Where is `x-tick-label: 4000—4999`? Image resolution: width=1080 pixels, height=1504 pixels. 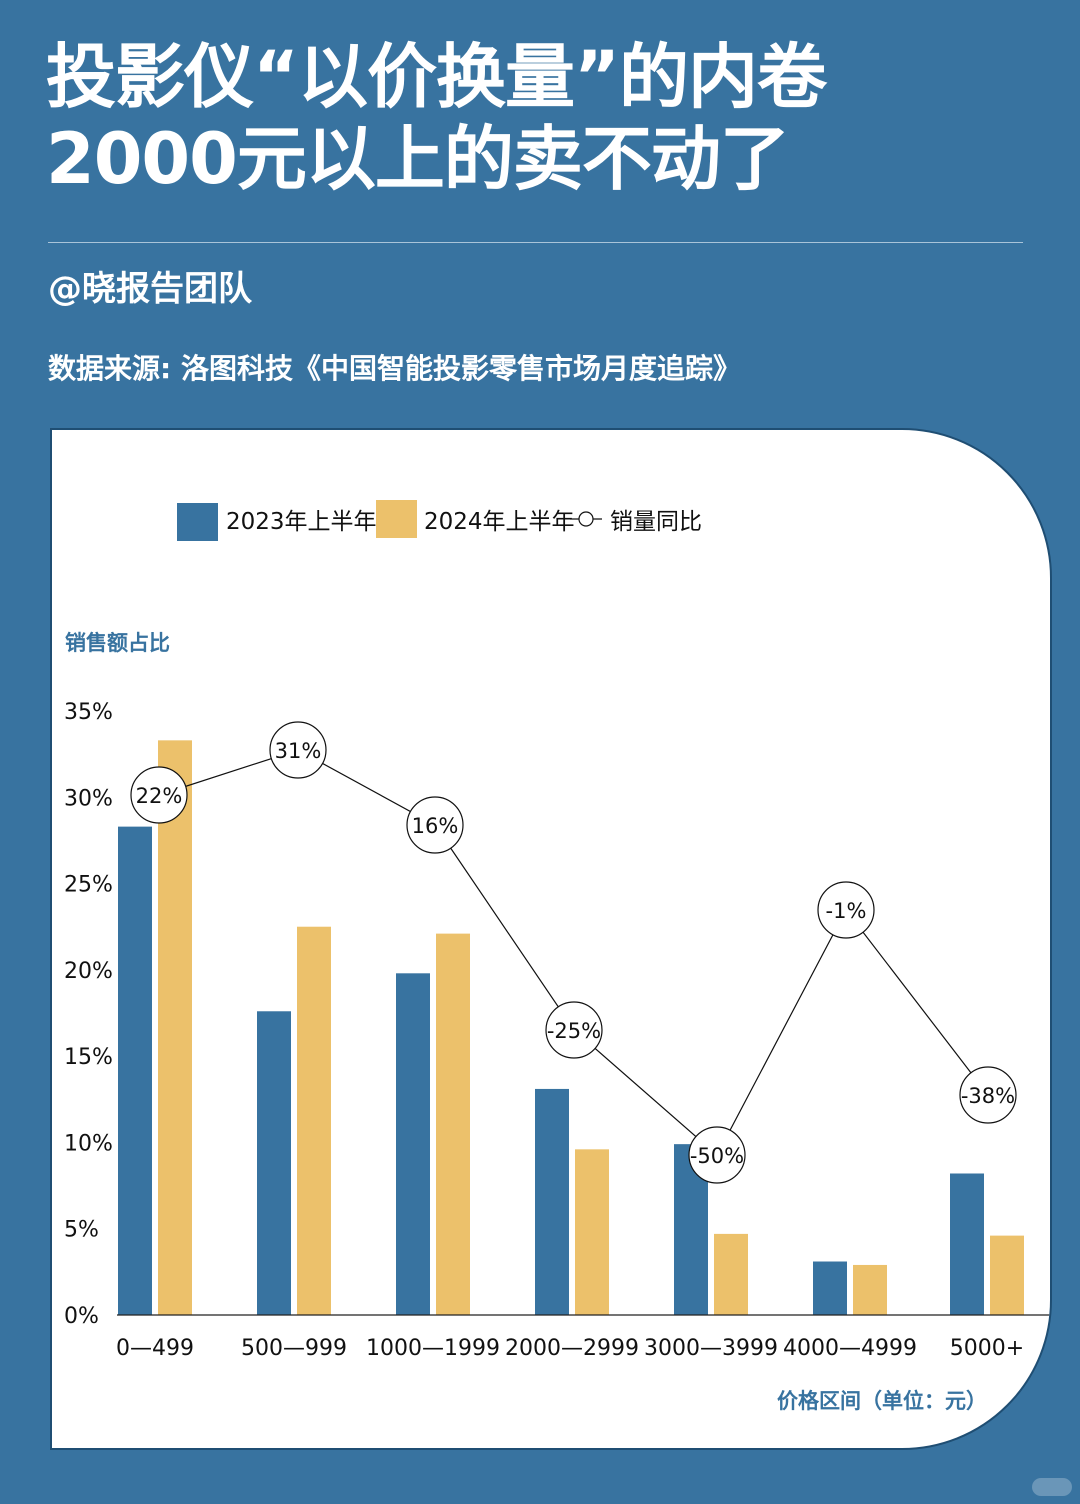 x-tick-label: 4000—4999 is located at coordinates (850, 1348).